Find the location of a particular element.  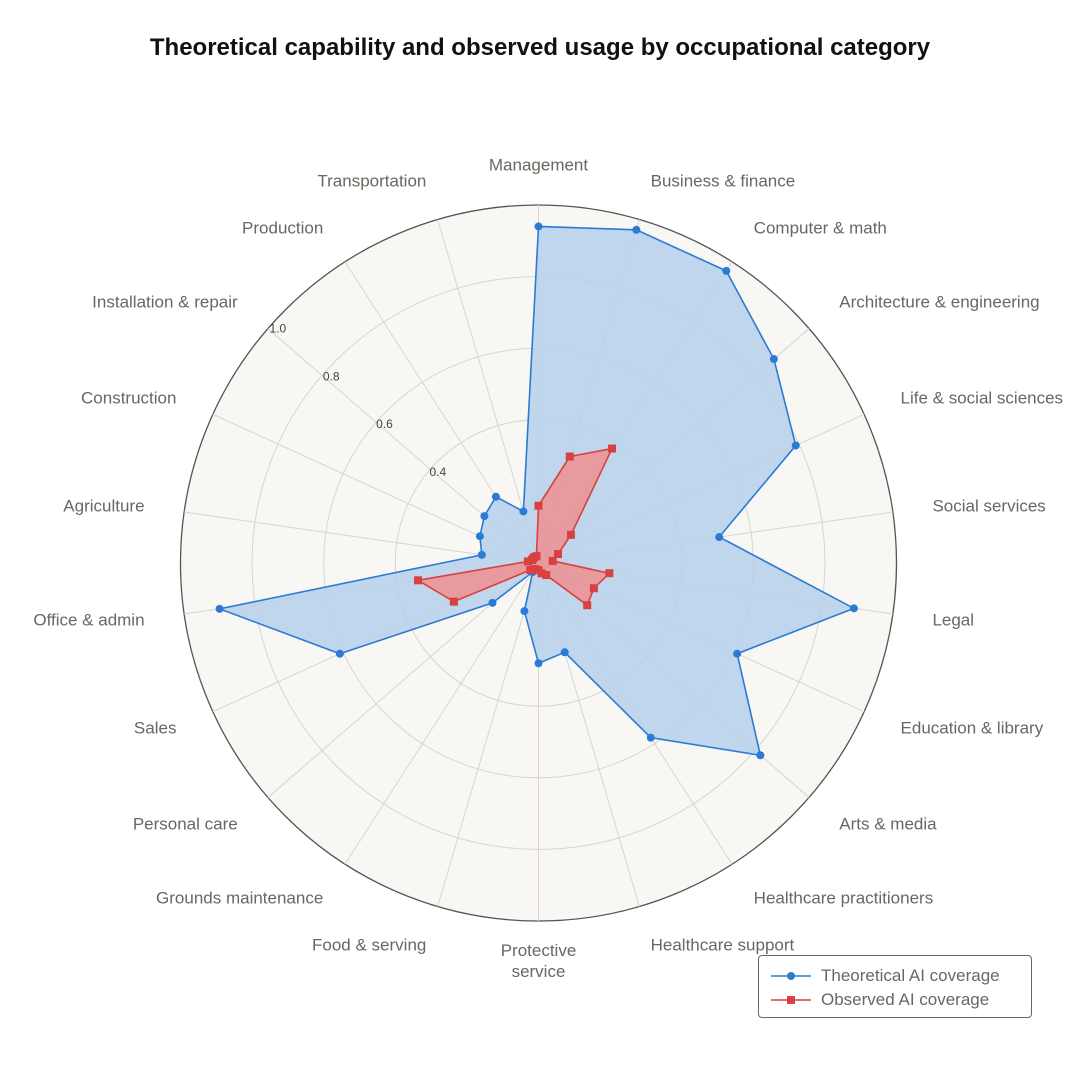

category-label: Protective service is located at coordinates (538, 961).